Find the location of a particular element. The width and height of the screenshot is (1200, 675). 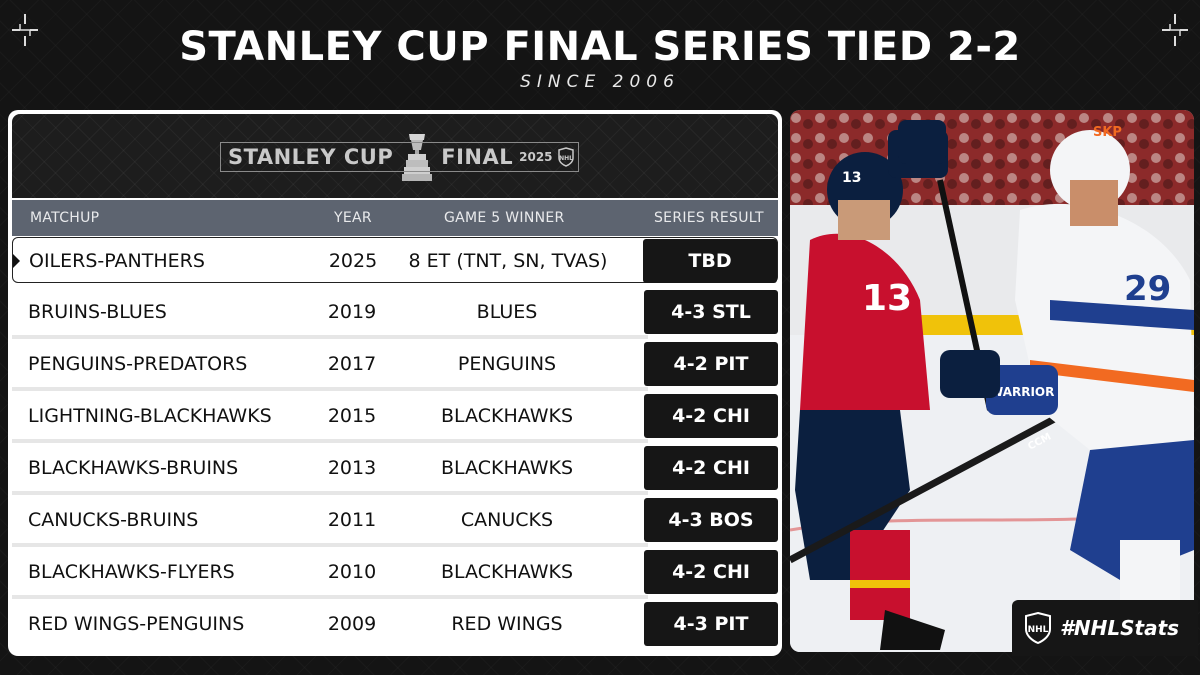

result-cell: 4-3 BOS is located at coordinates (711, 520).